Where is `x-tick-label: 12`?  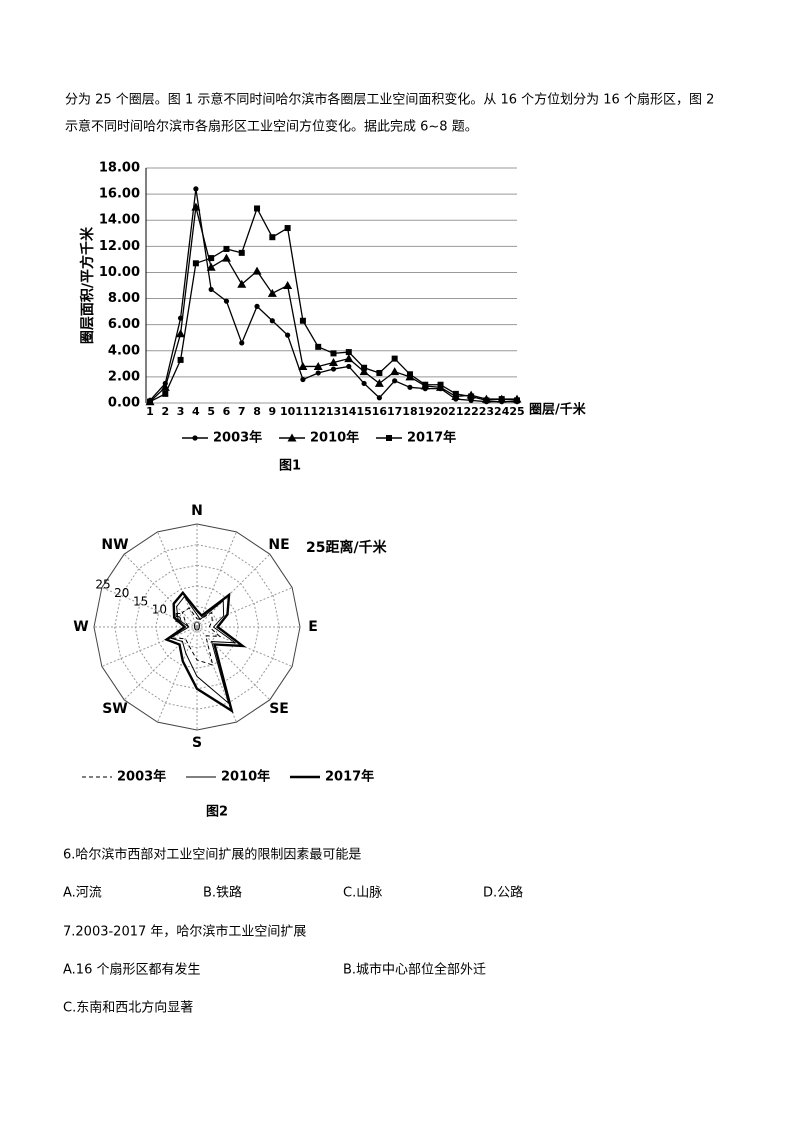
x-tick-label: 12 is located at coordinates (318, 411).